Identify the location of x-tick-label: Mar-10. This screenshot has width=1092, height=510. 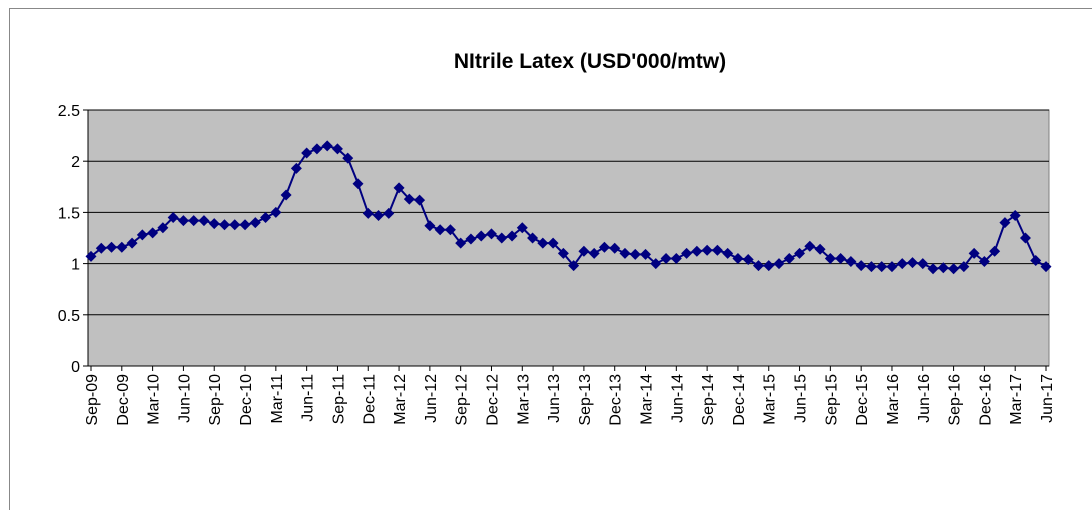
(154, 399).